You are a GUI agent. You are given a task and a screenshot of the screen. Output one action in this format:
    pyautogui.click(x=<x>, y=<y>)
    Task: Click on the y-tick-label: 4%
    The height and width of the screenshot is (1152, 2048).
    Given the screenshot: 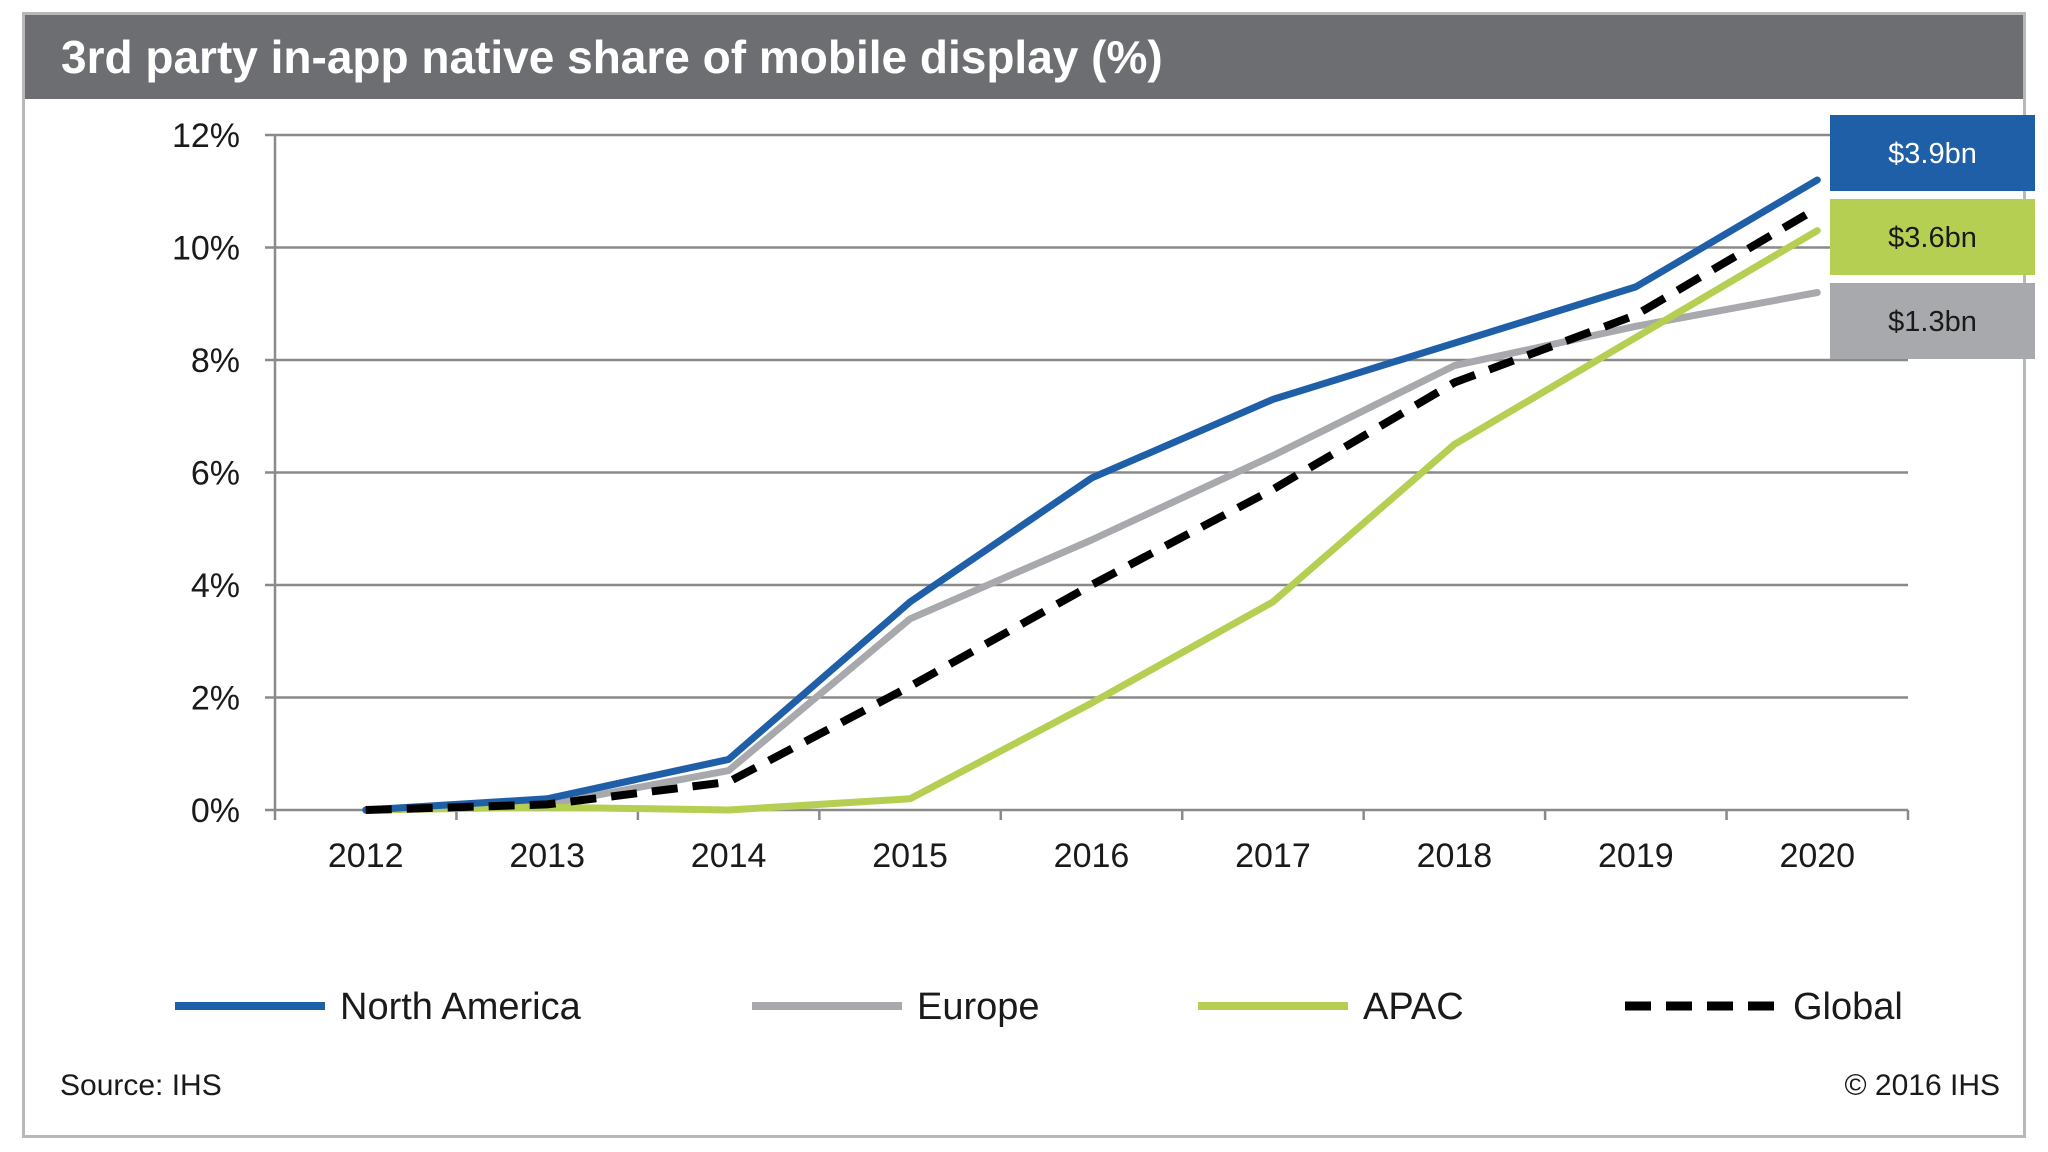 What is the action you would take?
    pyautogui.click(x=215, y=586)
    